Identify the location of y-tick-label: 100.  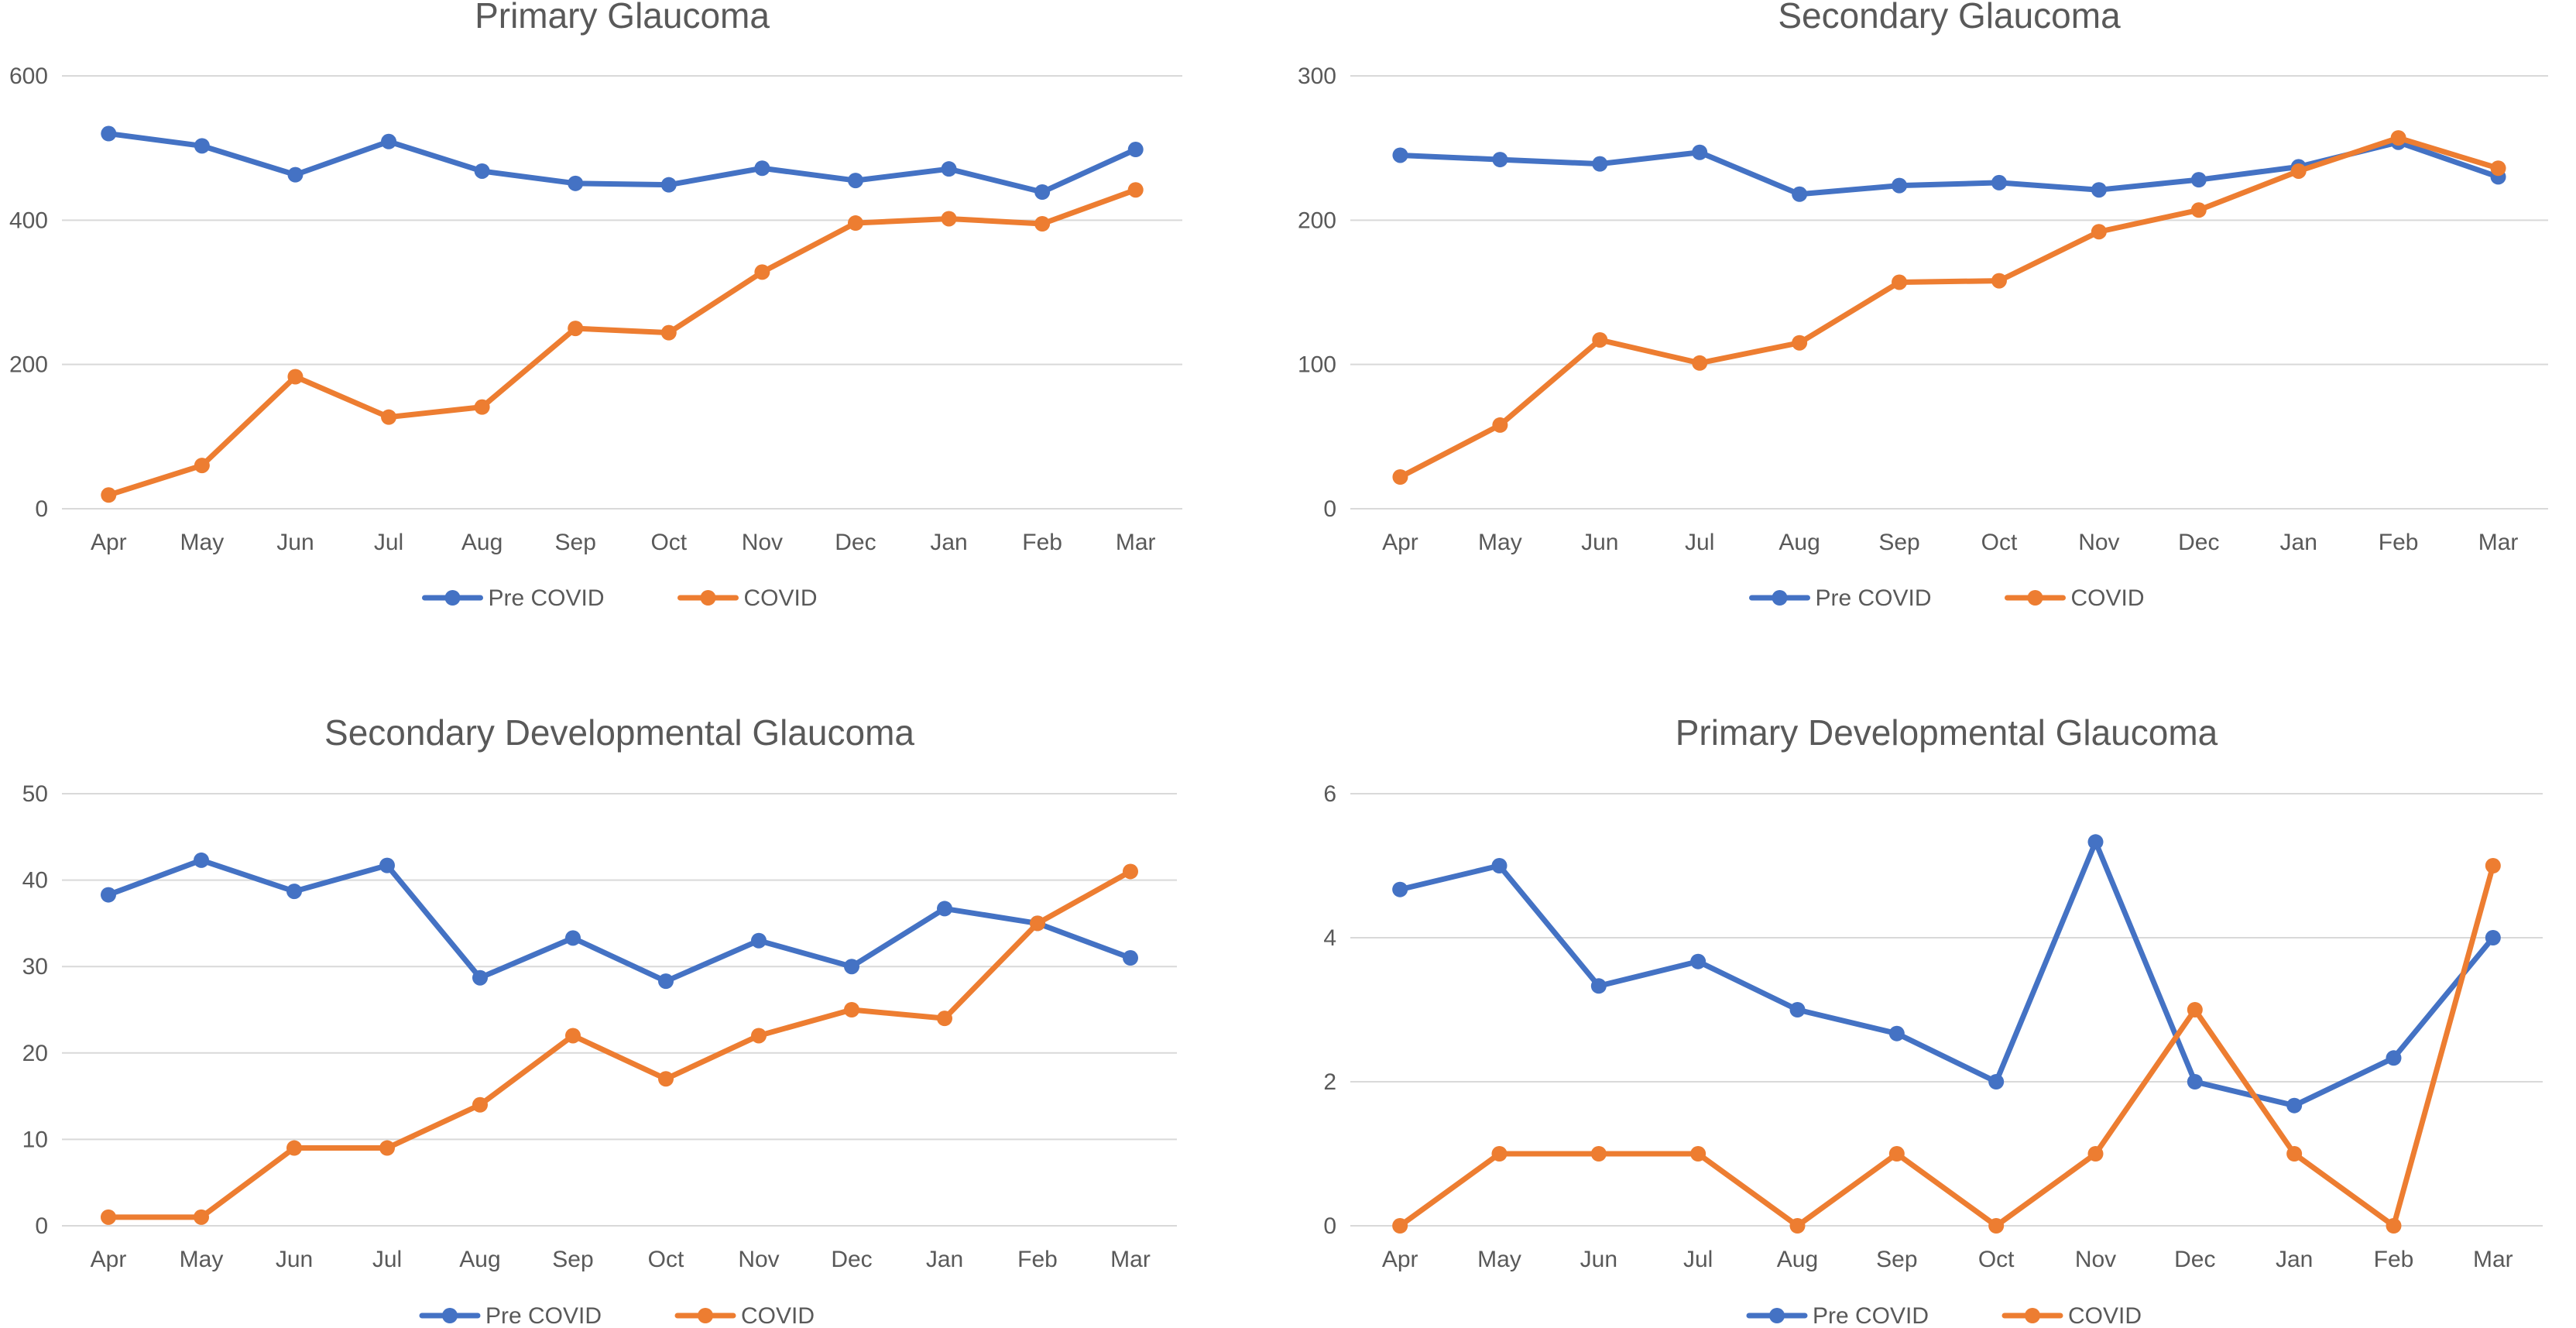
(1317, 365).